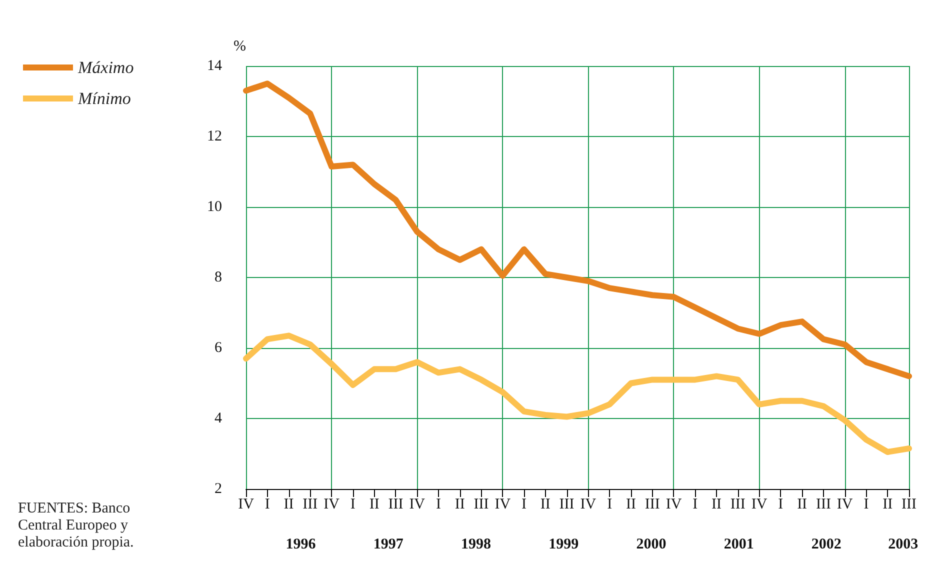  What do you see at coordinates (218, 278) in the screenshot?
I see `y-tick-label: 8` at bounding box center [218, 278].